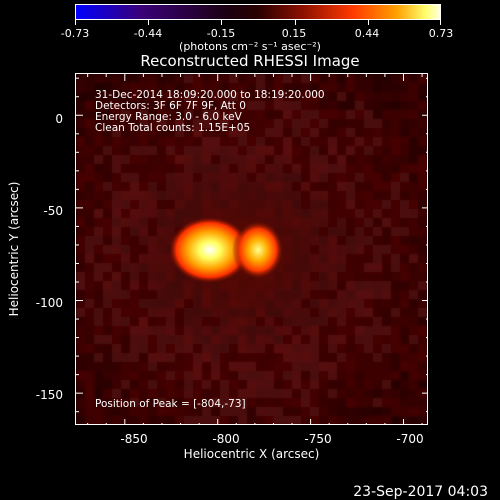 Image resolution: width=500 pixels, height=500 pixels. I want to click on colorbar-tick, so click(295, 22).